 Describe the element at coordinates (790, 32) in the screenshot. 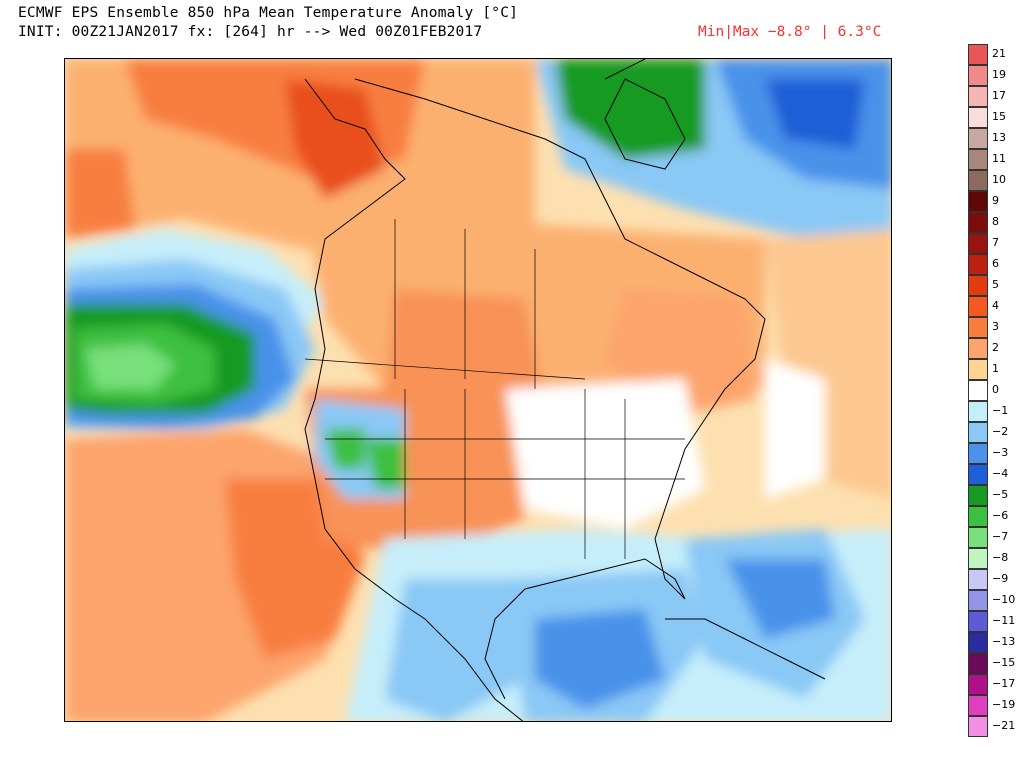

I see `min-max-label: Min|Max −8.8° | 6.3°C` at that location.